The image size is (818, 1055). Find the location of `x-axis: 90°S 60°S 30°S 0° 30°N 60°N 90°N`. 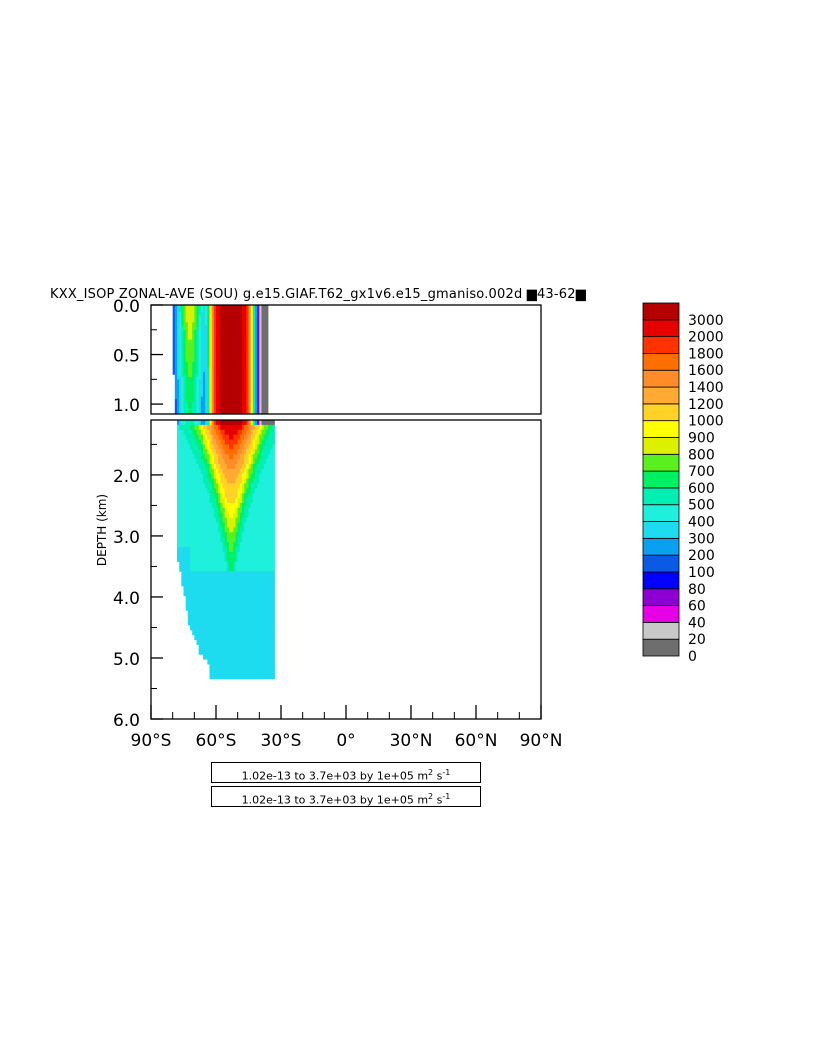

x-axis: 90°S 60°S 30°S 0° 30°N 60°N 90°N is located at coordinates (346, 728).